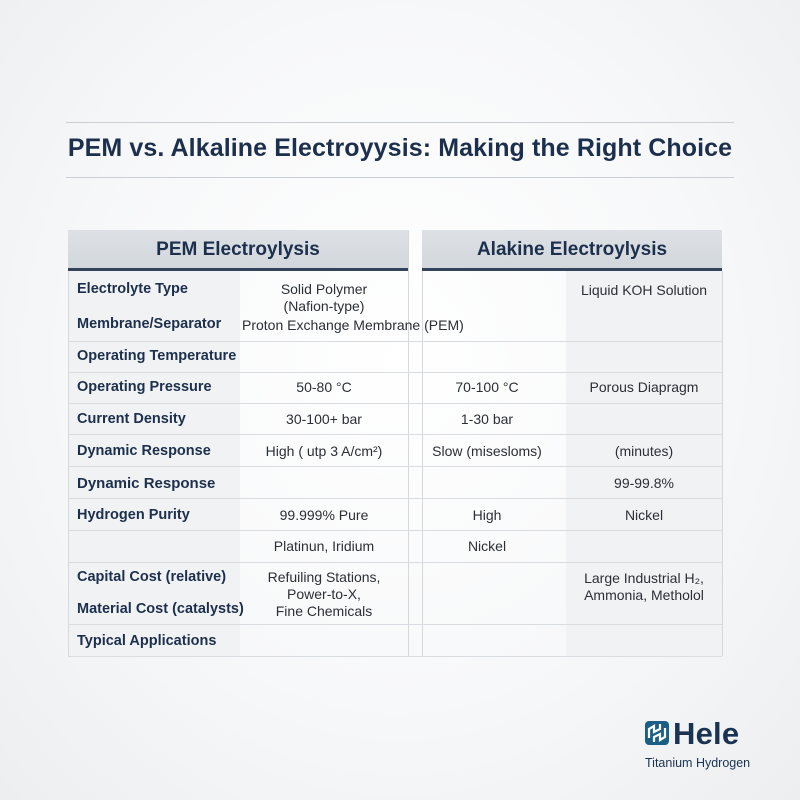 The height and width of the screenshot is (800, 800). I want to click on cell-pem-current-density: High ( utp 3 A/cm²), so click(324, 451).